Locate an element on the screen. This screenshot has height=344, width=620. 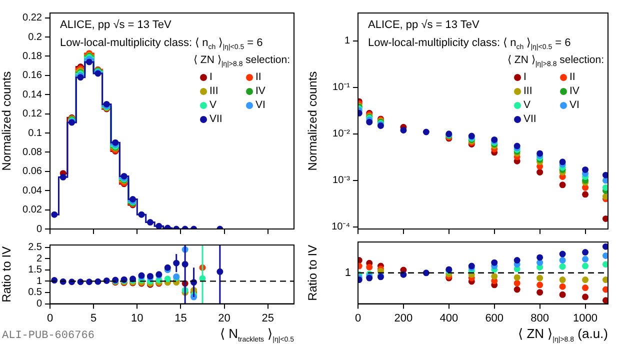
y-tick-label: 0.02 is located at coordinates (32, 210).